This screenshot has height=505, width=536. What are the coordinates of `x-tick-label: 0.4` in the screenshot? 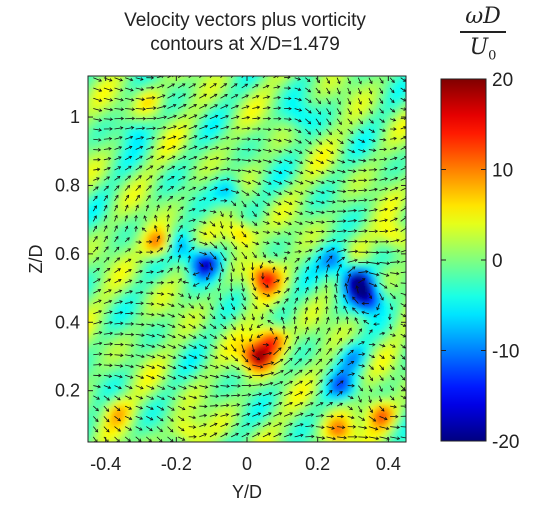 It's located at (388, 464).